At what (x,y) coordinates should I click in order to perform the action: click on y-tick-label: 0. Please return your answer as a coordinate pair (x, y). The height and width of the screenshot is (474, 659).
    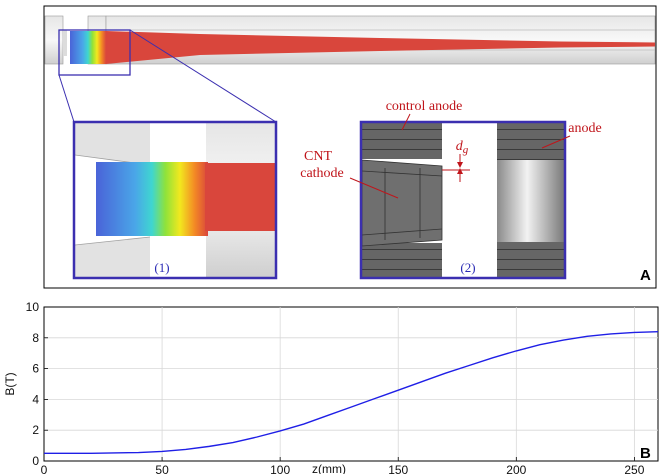
    Looking at the image, I should click on (35, 461).